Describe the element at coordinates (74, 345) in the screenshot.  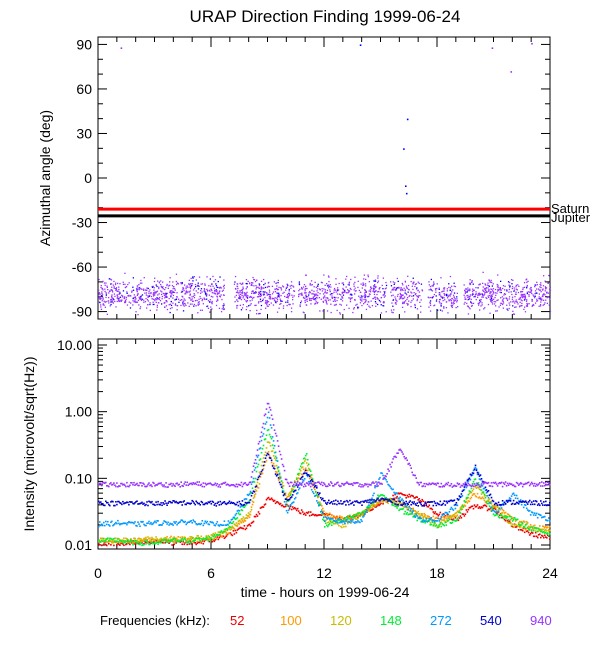
I see `bottom-y-tick-label: 10.00` at that location.